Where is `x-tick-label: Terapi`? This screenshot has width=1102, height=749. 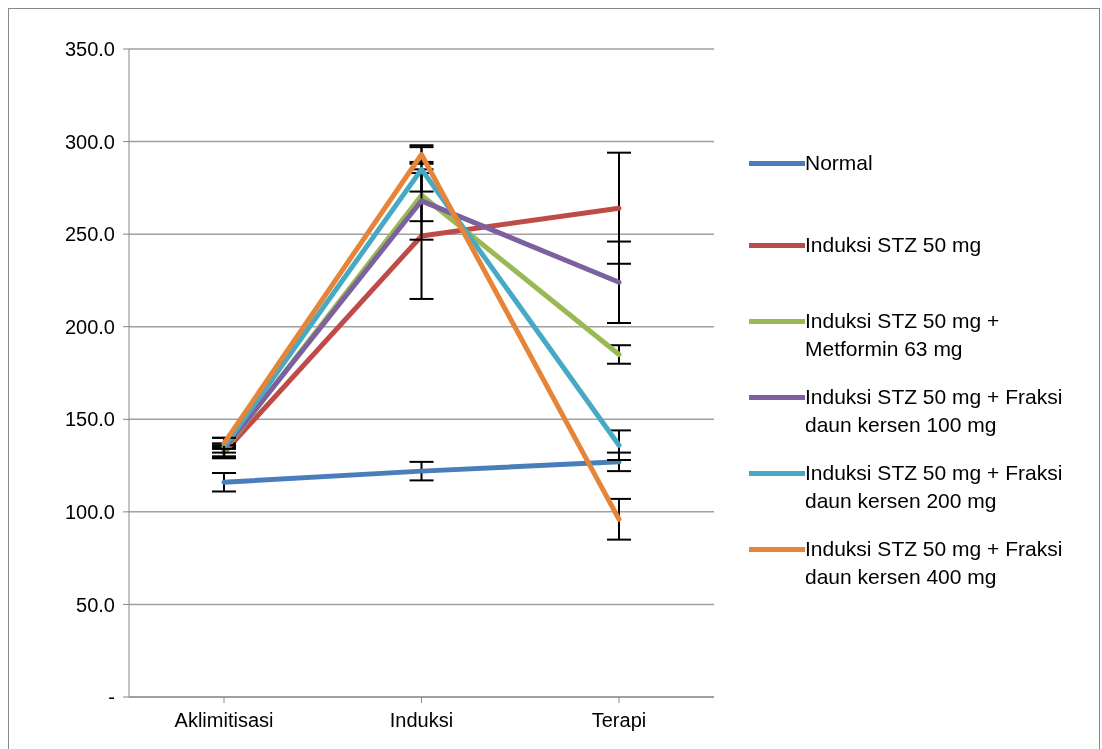
x-tick-label: Terapi is located at coordinates (619, 720).